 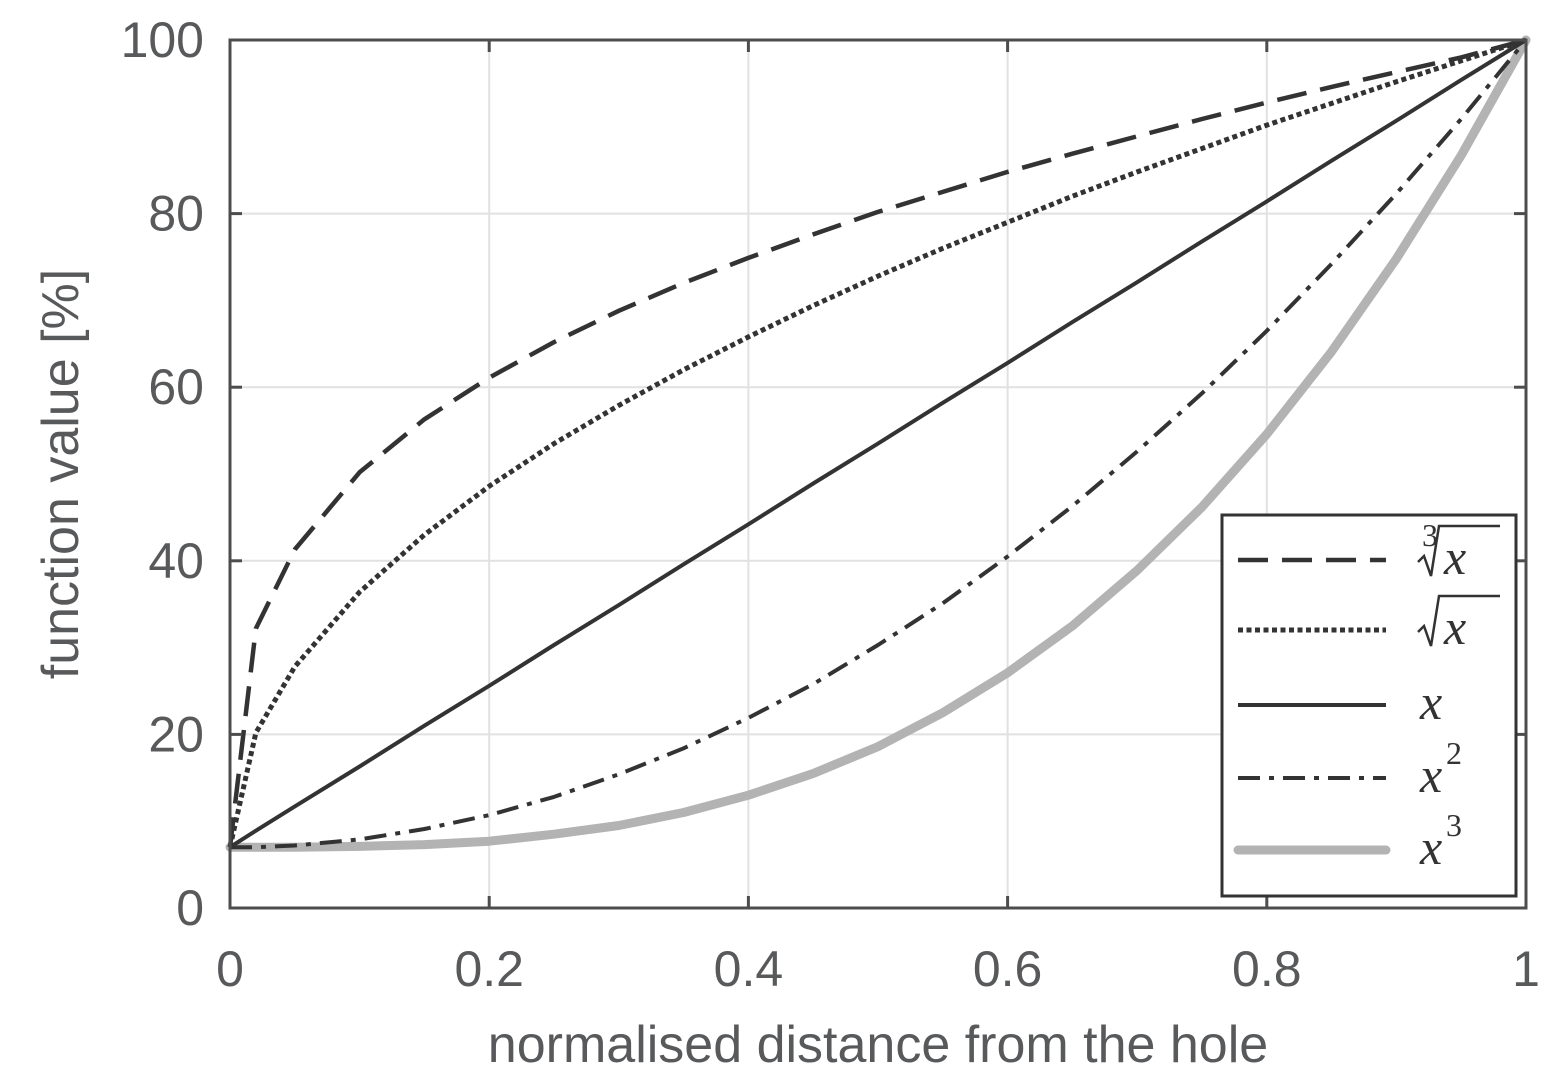 What do you see at coordinates (1267, 969) in the screenshot?
I see `x-tick-label: 0.8` at bounding box center [1267, 969].